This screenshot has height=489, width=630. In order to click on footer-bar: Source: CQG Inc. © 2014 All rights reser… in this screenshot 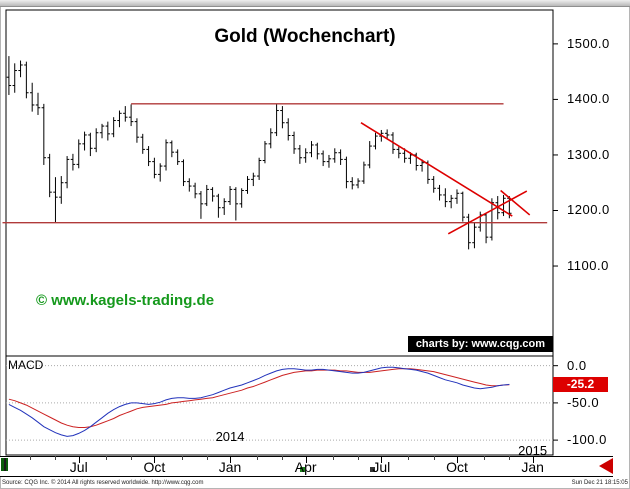, I will do `click(315, 483)`.